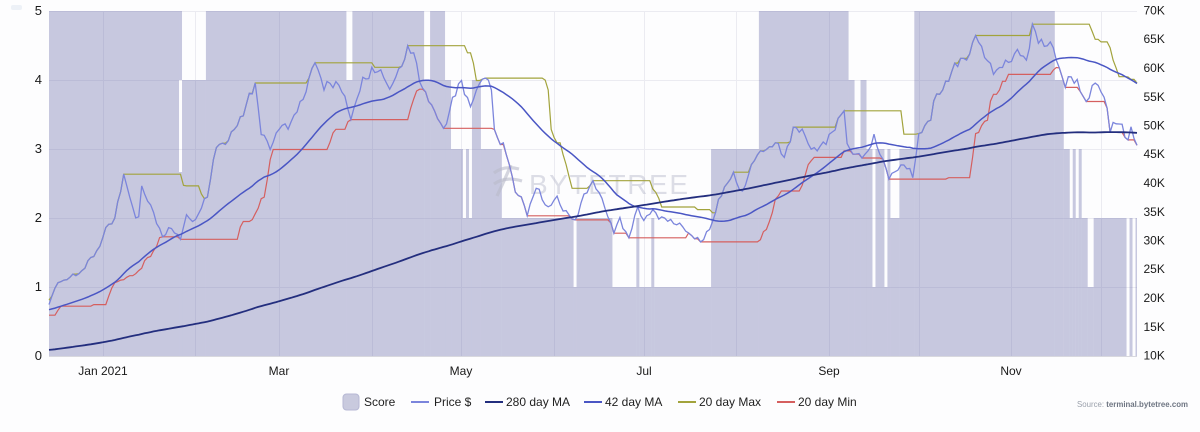 The image size is (1200, 432). Describe the element at coordinates (38, 355) in the screenshot. I see `svg-text: 0` at that location.